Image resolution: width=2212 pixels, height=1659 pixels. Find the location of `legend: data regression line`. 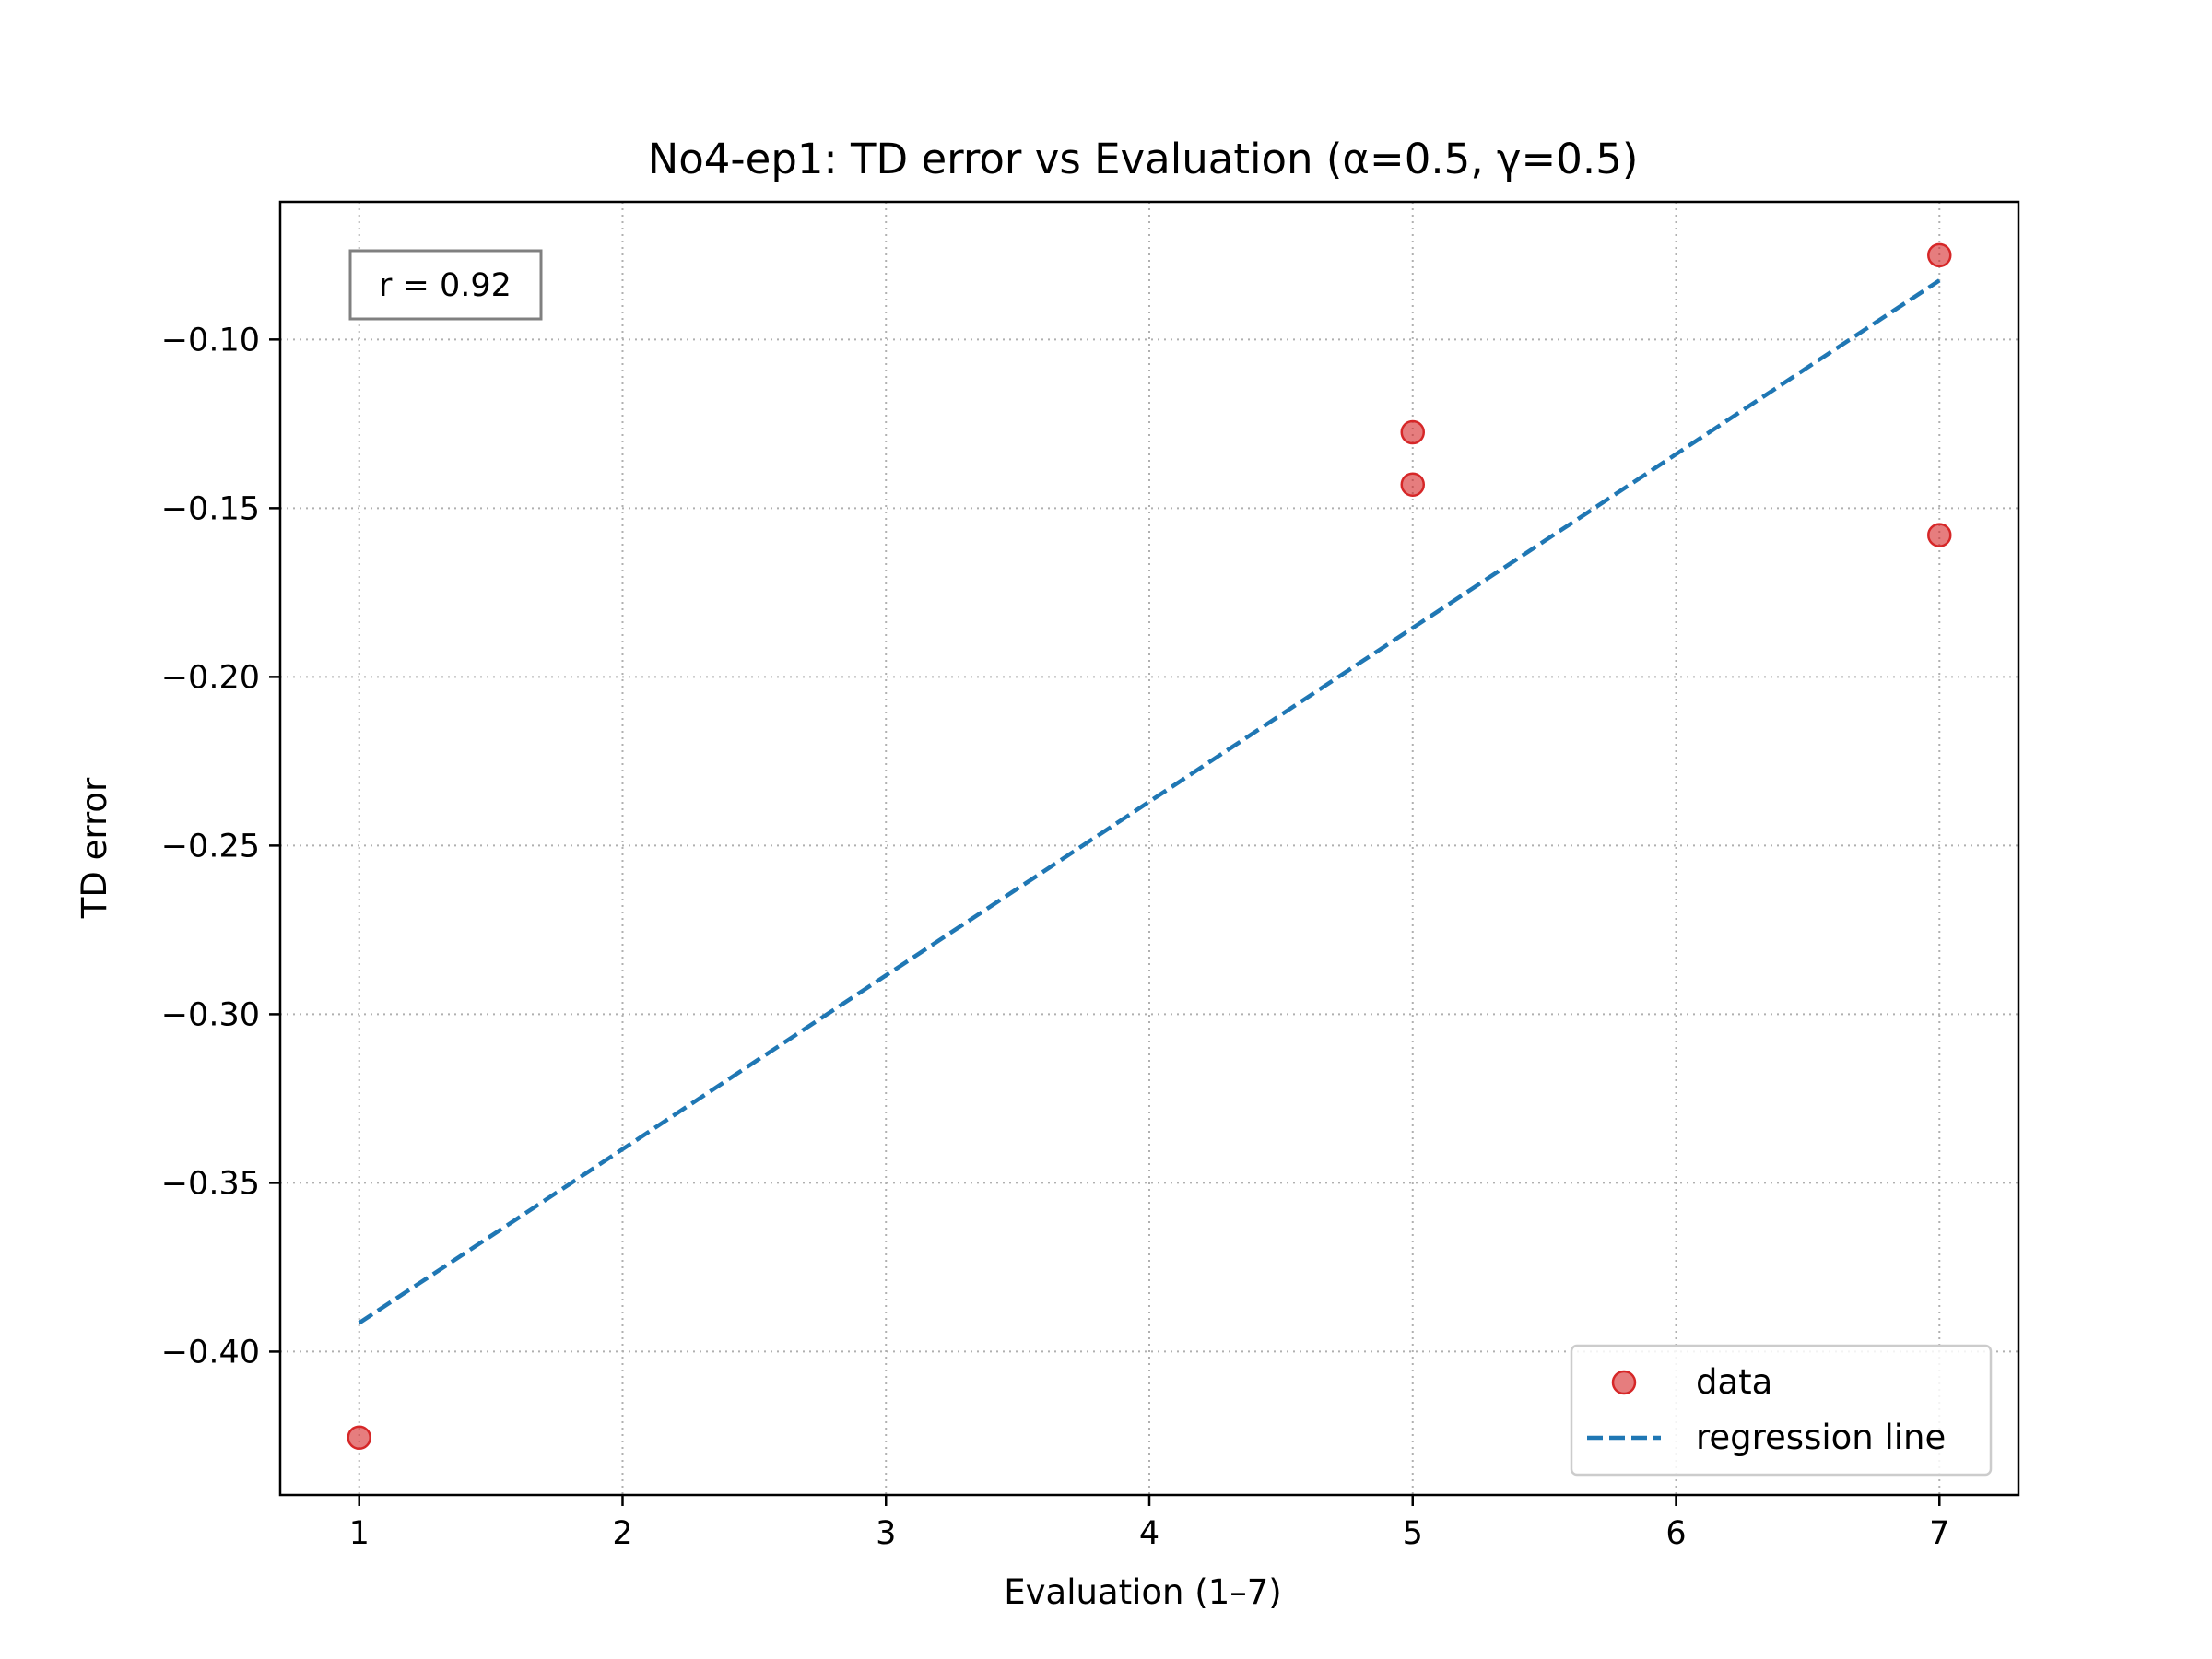

legend: data regression line is located at coordinates (1781, 1410).